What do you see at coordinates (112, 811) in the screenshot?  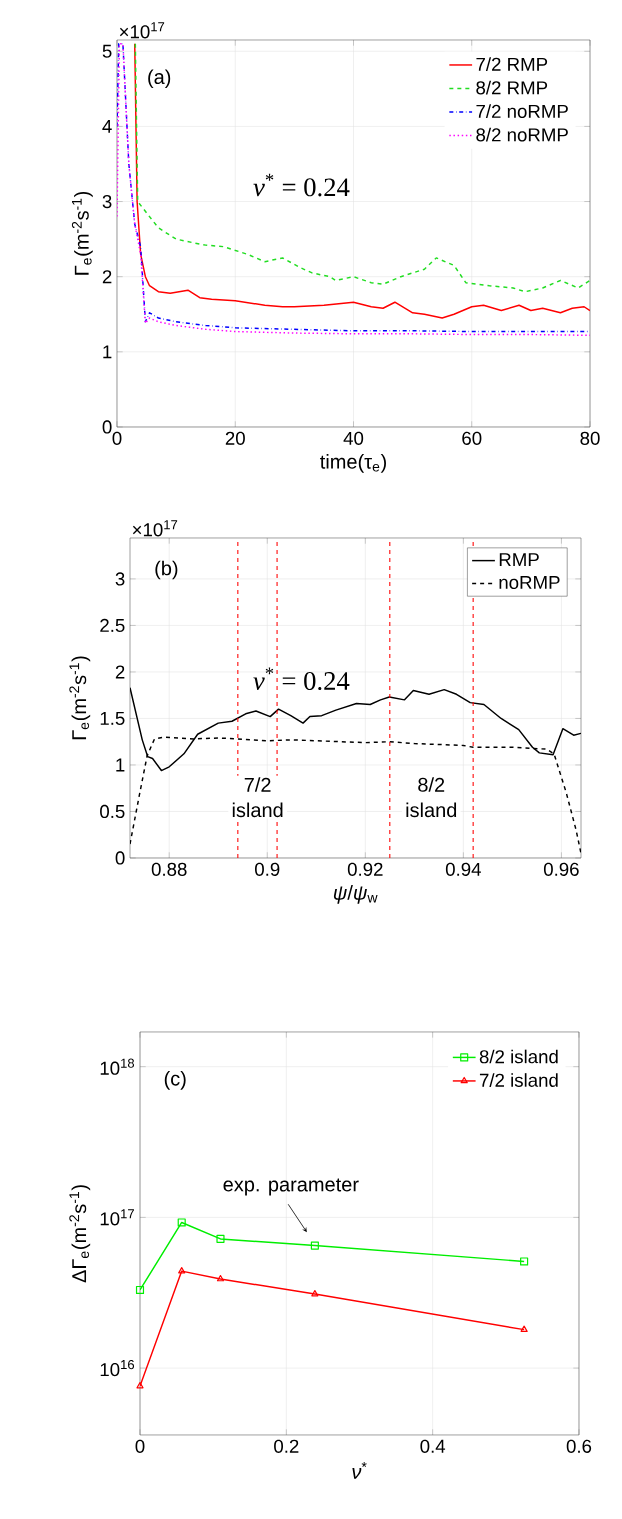 I see `y-tick-label: 0.5` at bounding box center [112, 811].